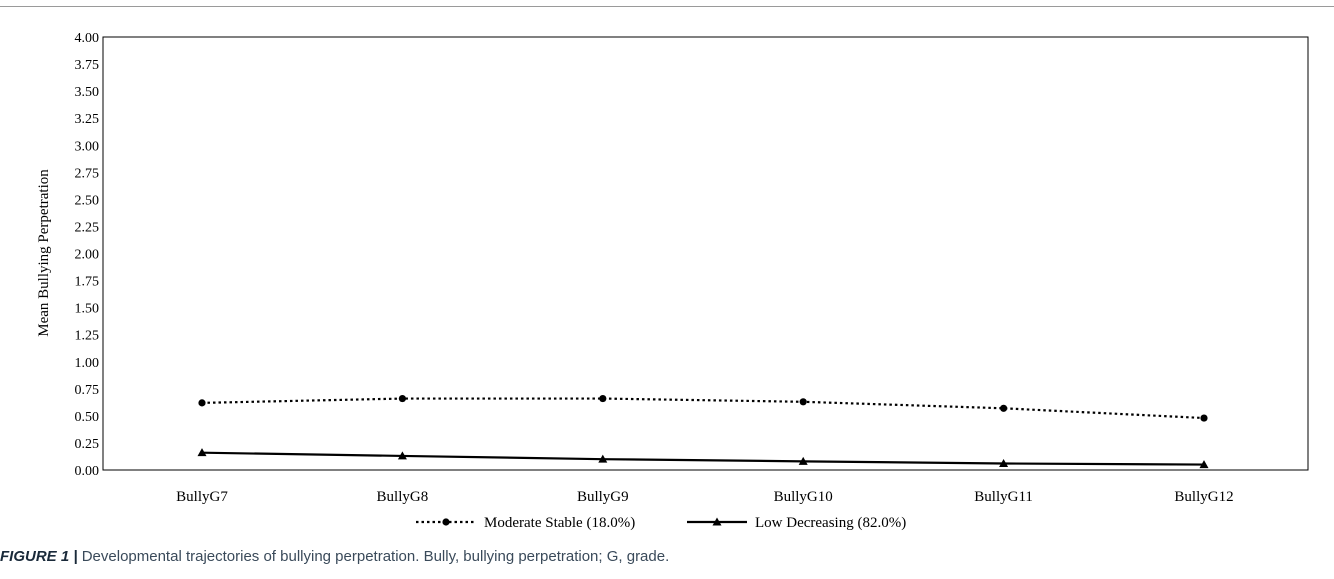 The height and width of the screenshot is (579, 1334). What do you see at coordinates (559, 523) in the screenshot?
I see `legend-label-moderate-stable: Moderate Stable (18.0%)` at bounding box center [559, 523].